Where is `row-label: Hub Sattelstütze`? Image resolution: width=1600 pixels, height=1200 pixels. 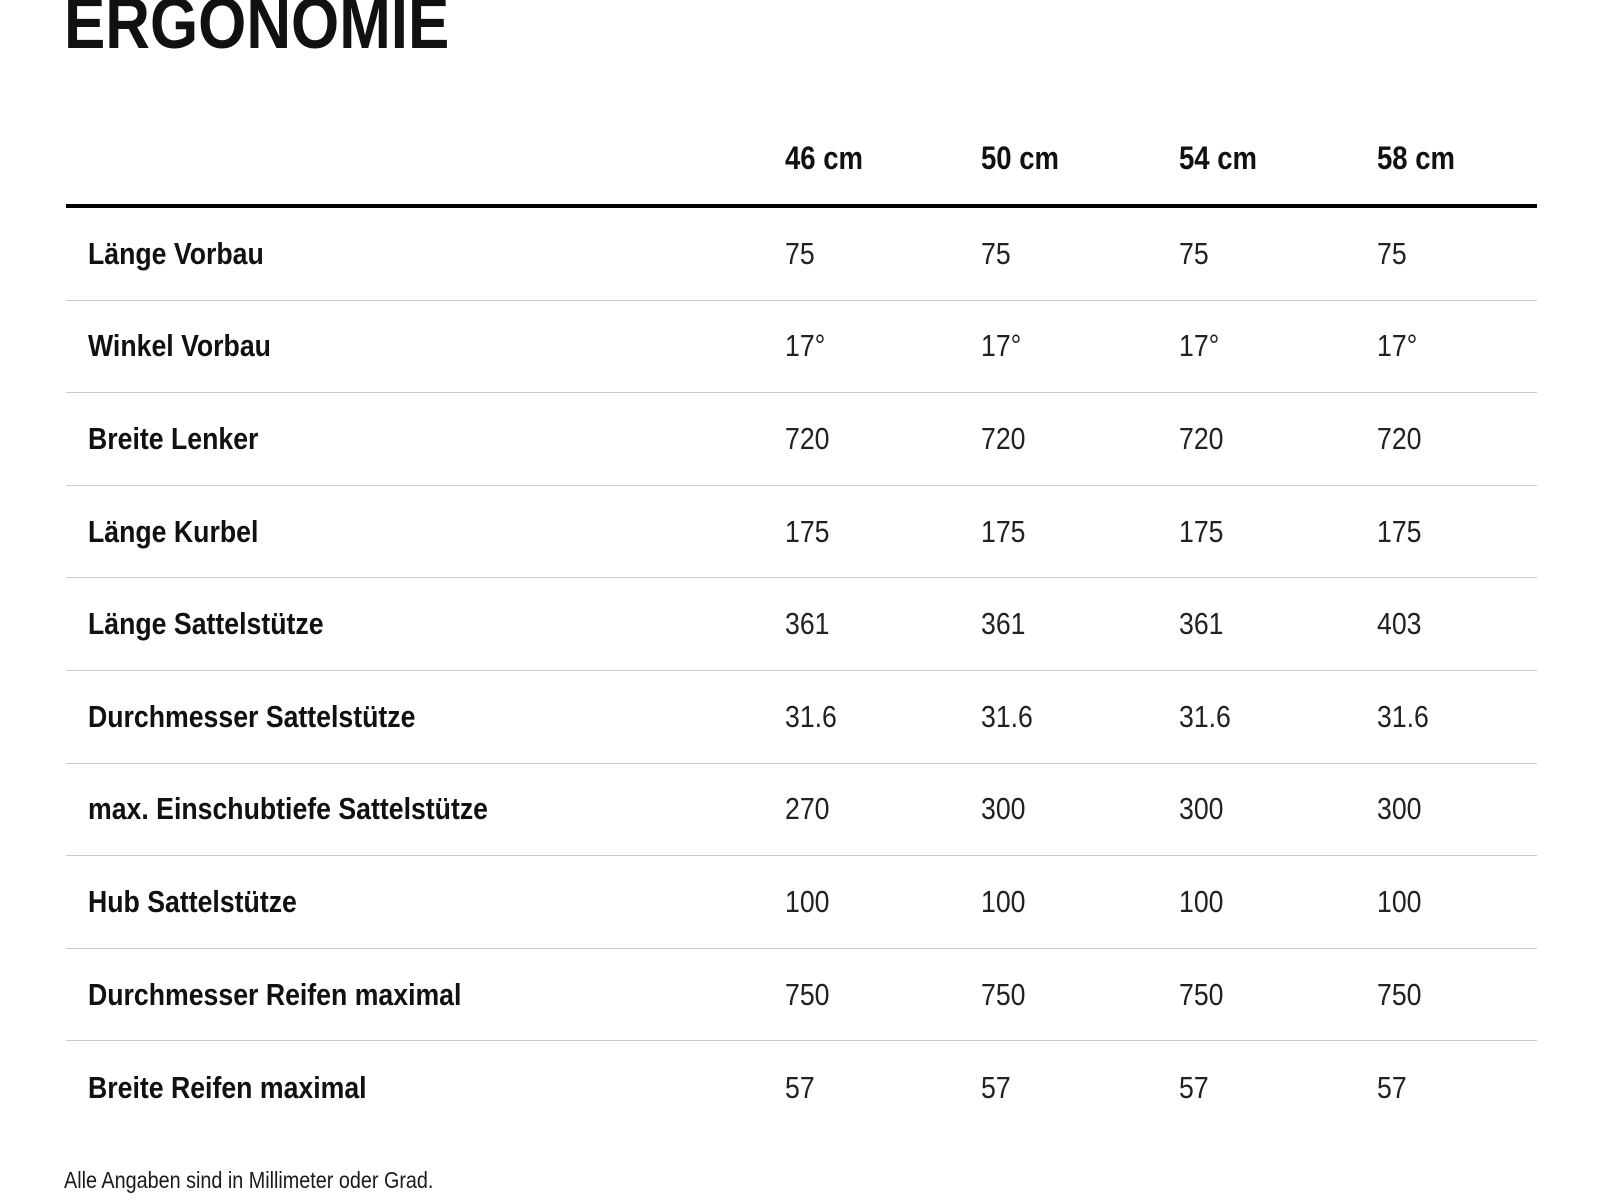
row-label: Hub Sattelstütze is located at coordinates (192, 901).